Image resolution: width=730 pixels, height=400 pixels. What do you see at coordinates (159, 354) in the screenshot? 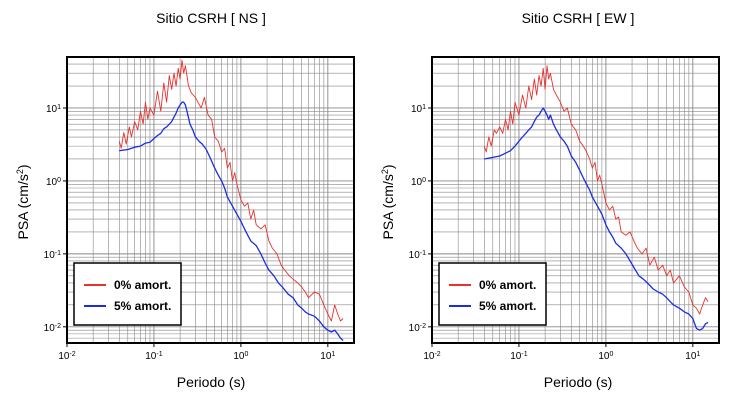
I see `chart-0-x-tick-exp: -1` at bounding box center [159, 354].